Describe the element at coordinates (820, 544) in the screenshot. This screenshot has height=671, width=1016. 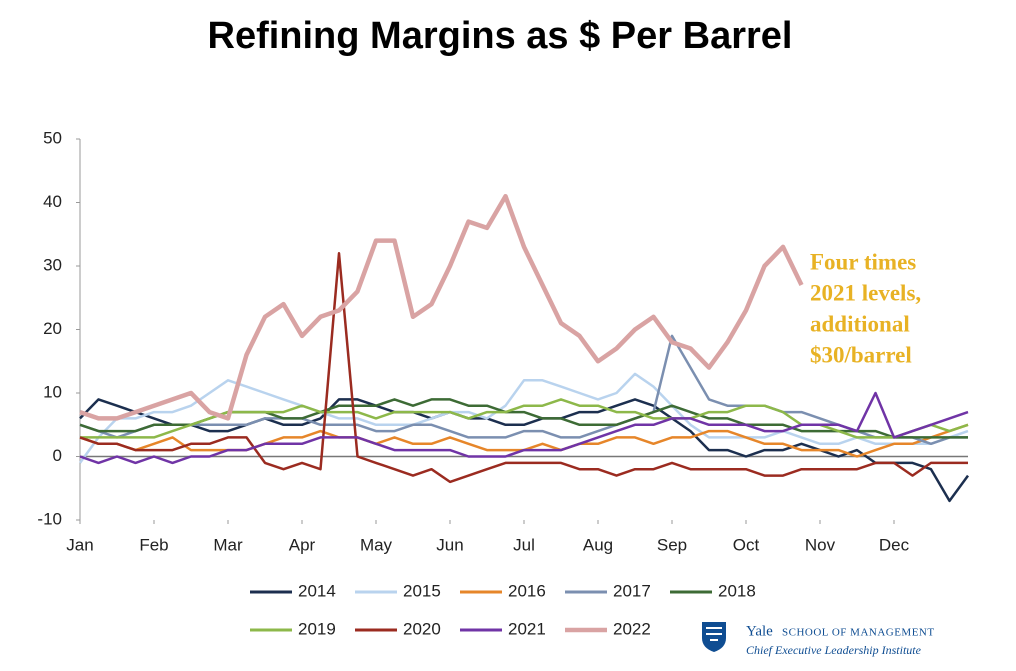
I see `x-tick-label: Nov` at that location.